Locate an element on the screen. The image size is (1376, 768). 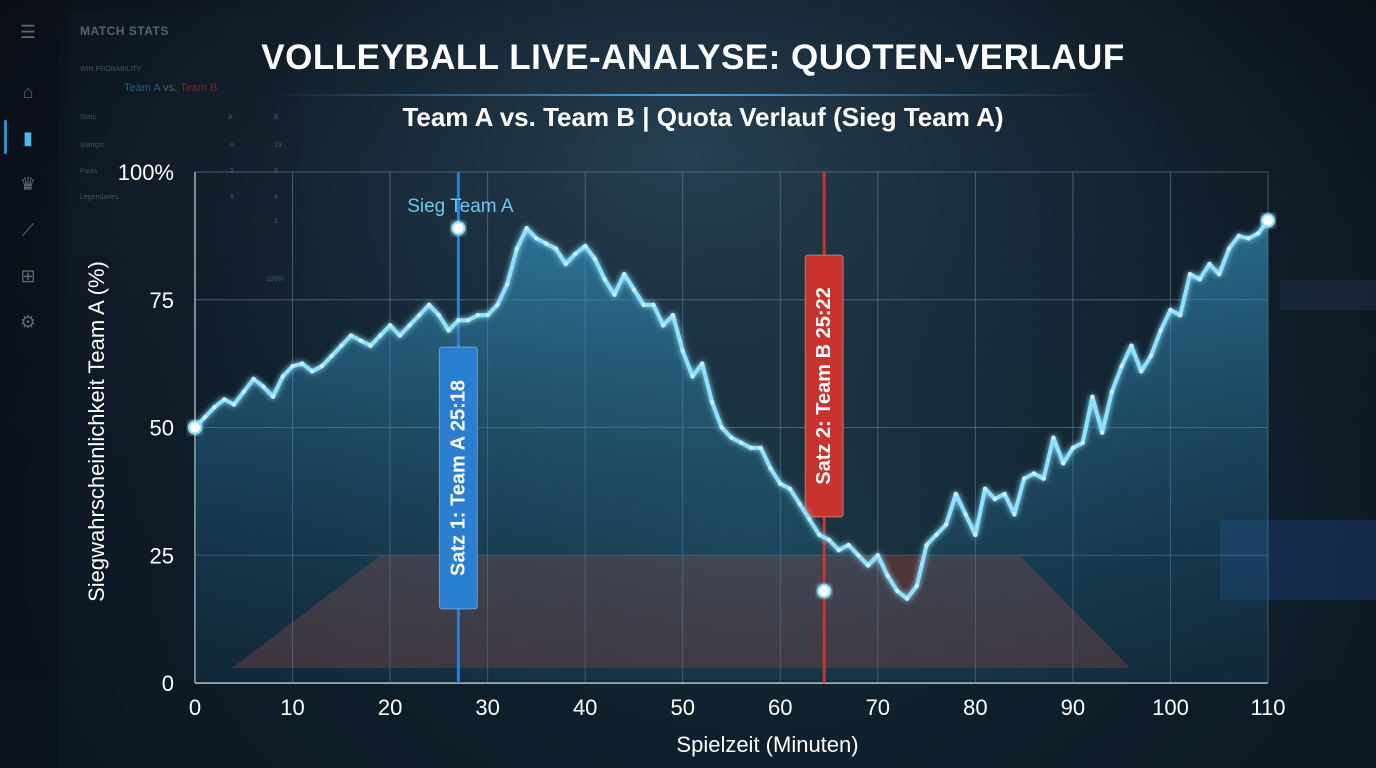
stats-header-a: A is located at coordinates (230, 117).